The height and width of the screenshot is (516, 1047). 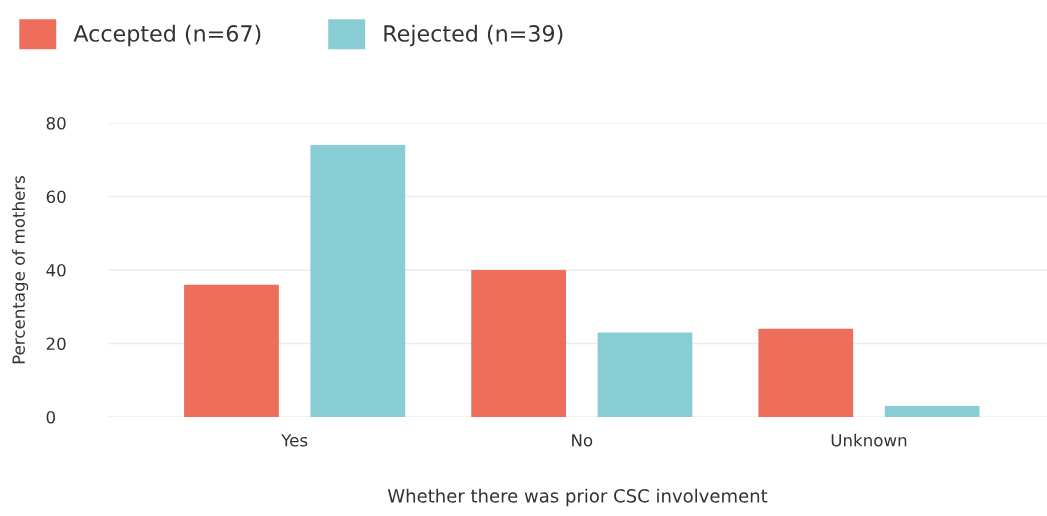 I want to click on x-tick-label: Unknown, so click(x=869, y=440).